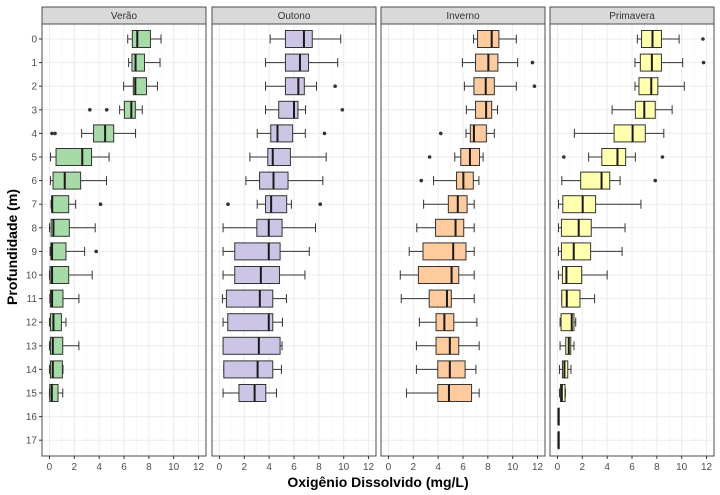  Describe the element at coordinates (34, 252) in the screenshot. I see `y-tick-label: 9` at that location.